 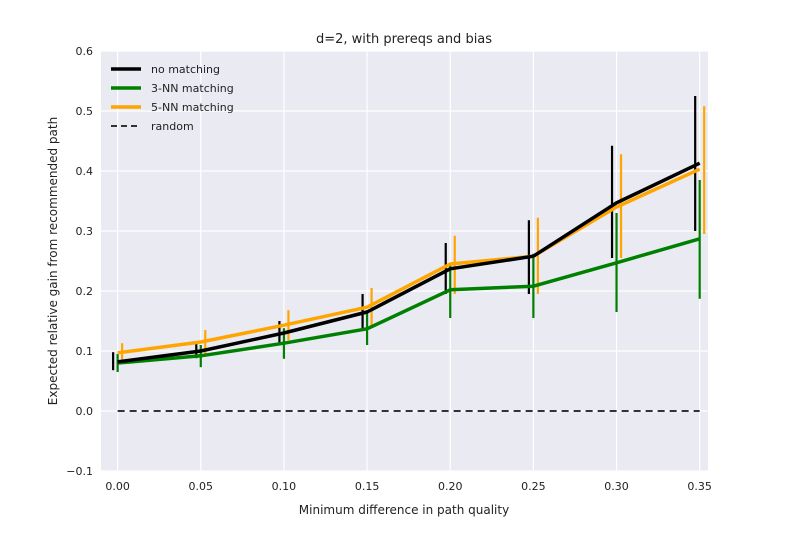 What do you see at coordinates (192, 88) in the screenshot?
I see `legend-label: 3-NN matching` at bounding box center [192, 88].